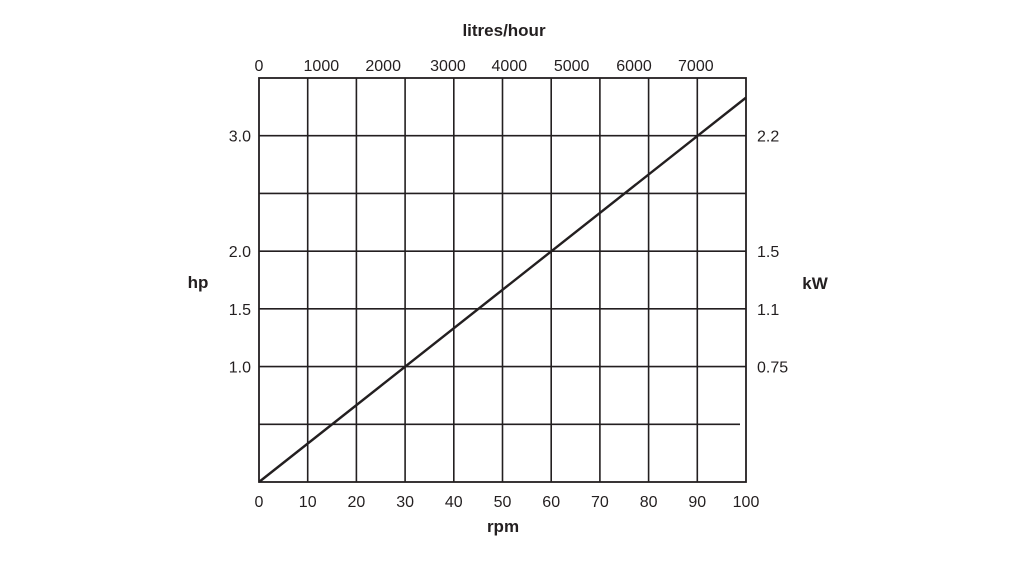 This screenshot has height=575, width=1023. I want to click on bottom-tick-label: 0, so click(259, 502).